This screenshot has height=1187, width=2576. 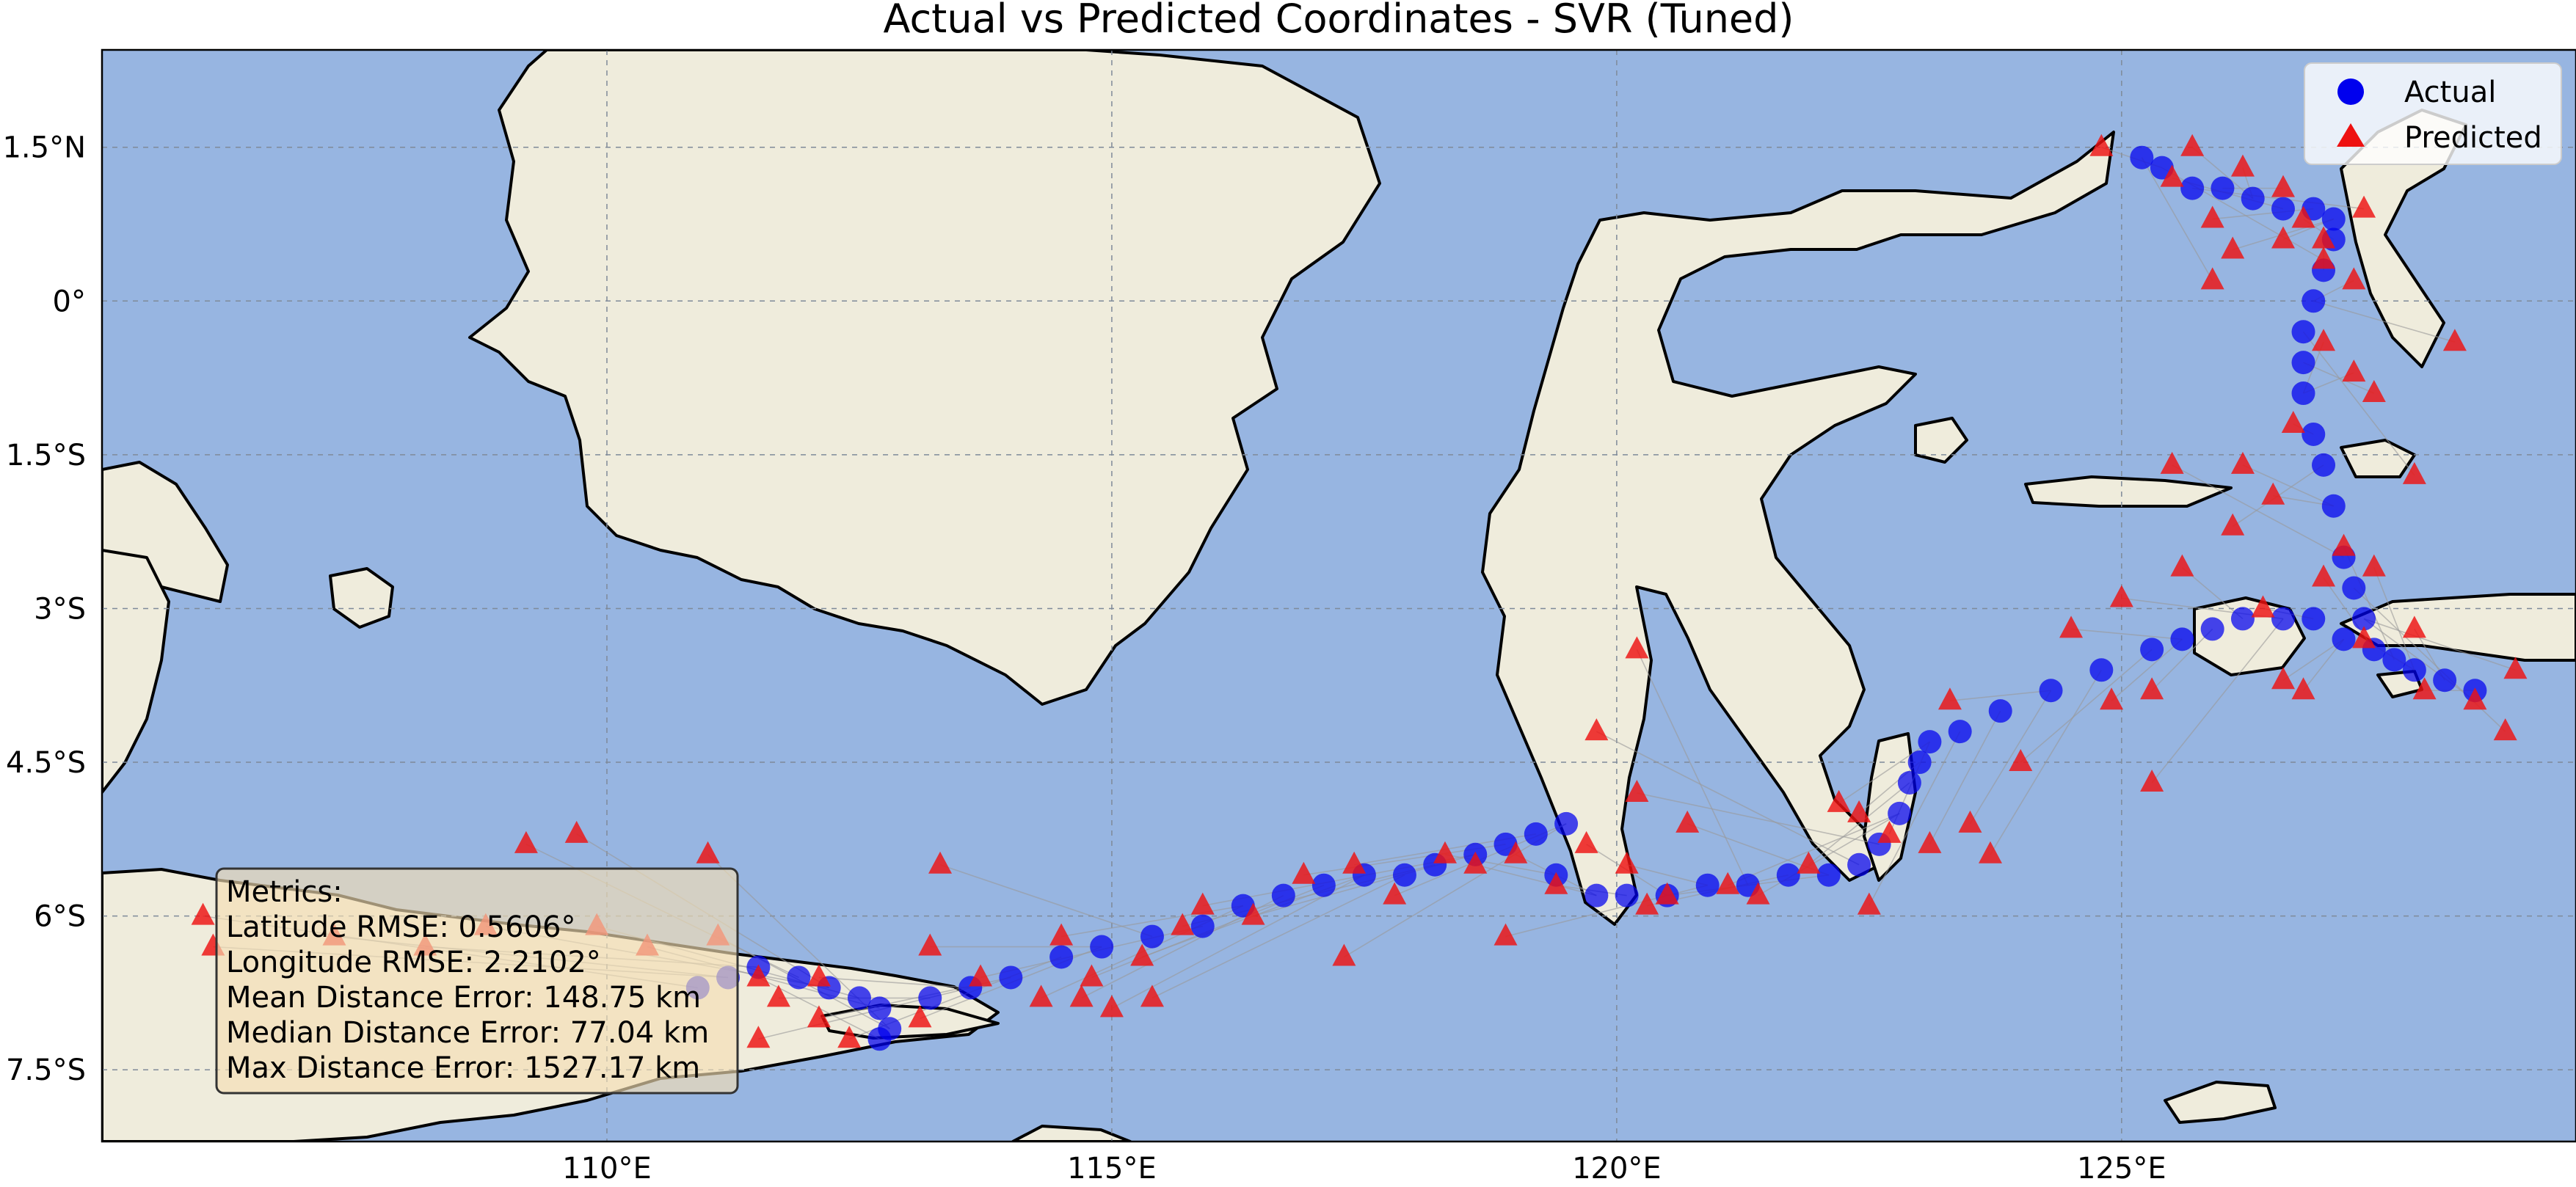 What do you see at coordinates (69, 301) in the screenshot?
I see `y-tick-label: 0°` at bounding box center [69, 301].